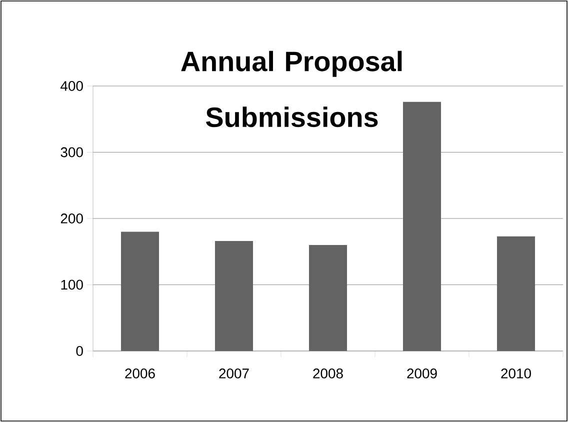  What do you see at coordinates (140, 373) in the screenshot?
I see `x-tick-label: 2006` at bounding box center [140, 373].